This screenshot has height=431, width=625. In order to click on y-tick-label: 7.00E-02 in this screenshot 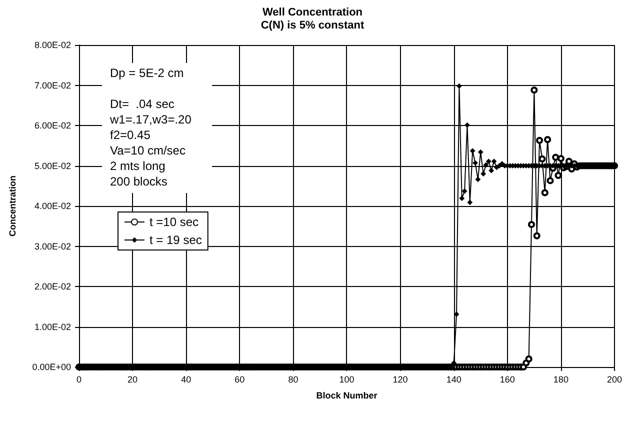, I will do `click(52, 85)`.